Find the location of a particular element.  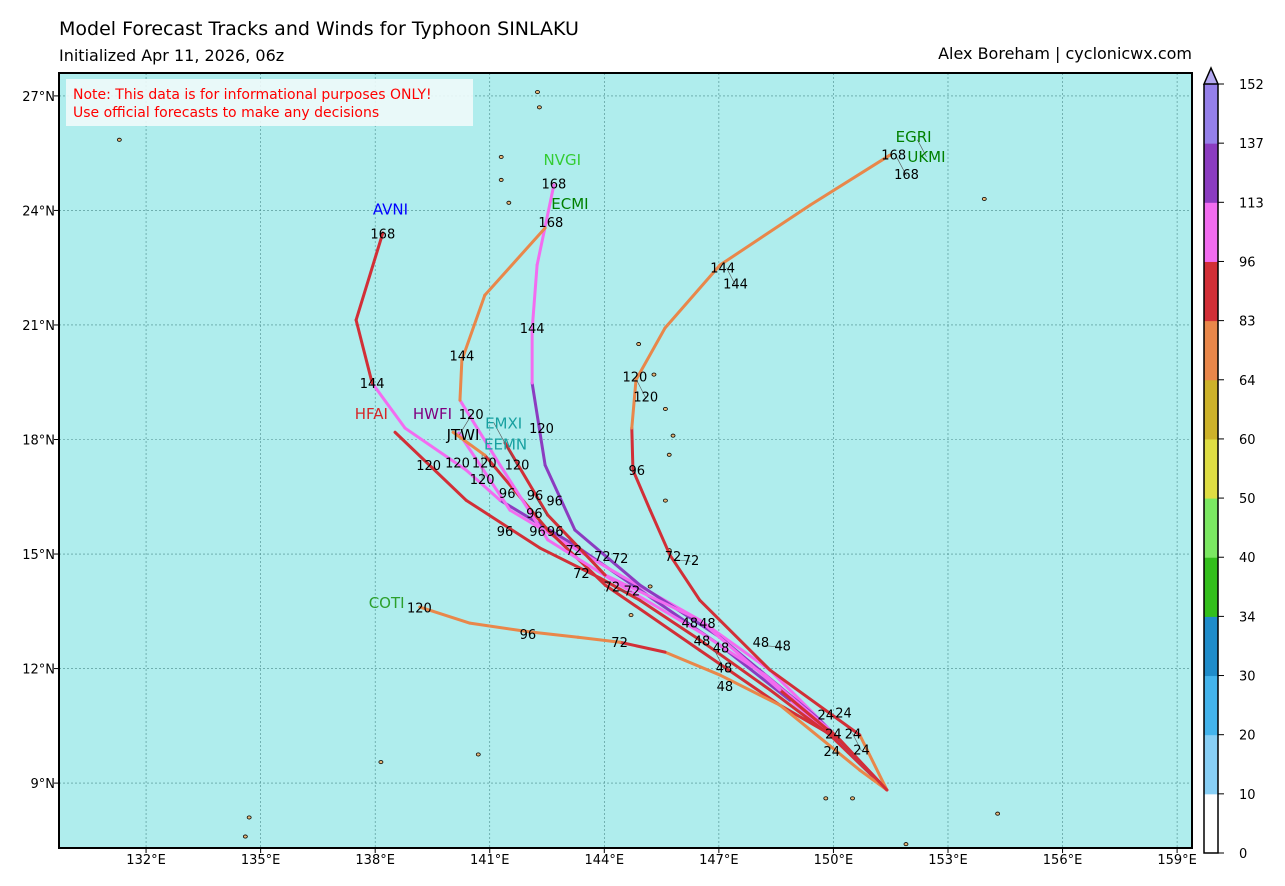

lat-tick-label: 15°N is located at coordinates (38, 555).